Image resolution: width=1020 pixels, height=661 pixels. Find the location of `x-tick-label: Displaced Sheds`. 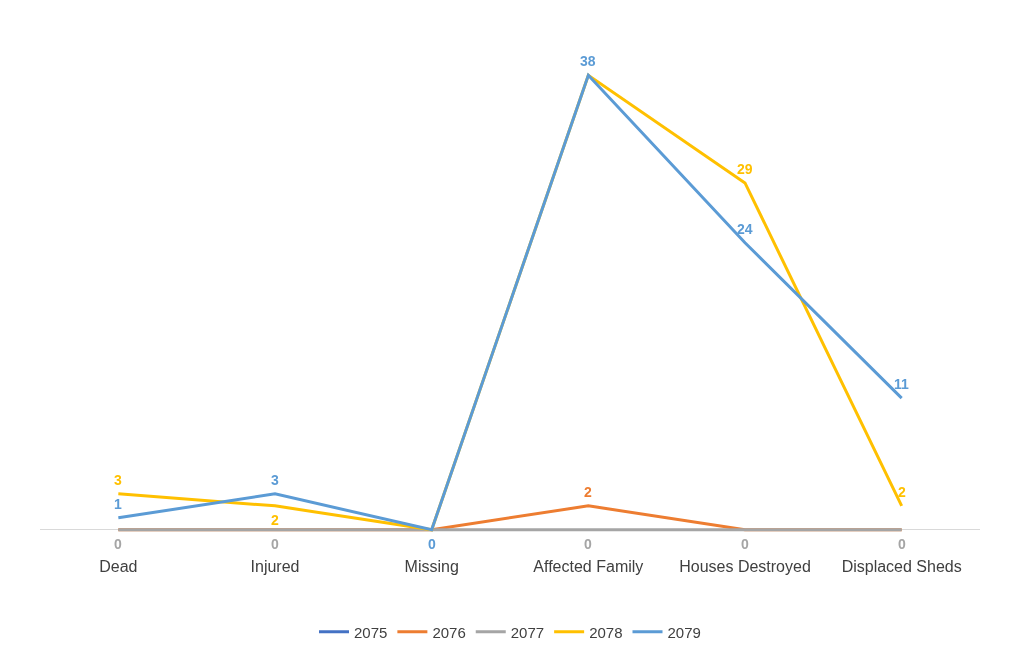

x-tick-label: Displaced Sheds is located at coordinates (901, 566).